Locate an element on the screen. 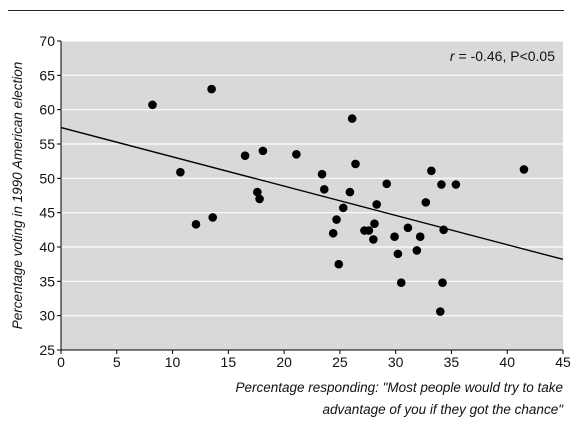  y-tick-labels: 25 30 35 40 45 50 55 60 65 70 is located at coordinates (47, 195).